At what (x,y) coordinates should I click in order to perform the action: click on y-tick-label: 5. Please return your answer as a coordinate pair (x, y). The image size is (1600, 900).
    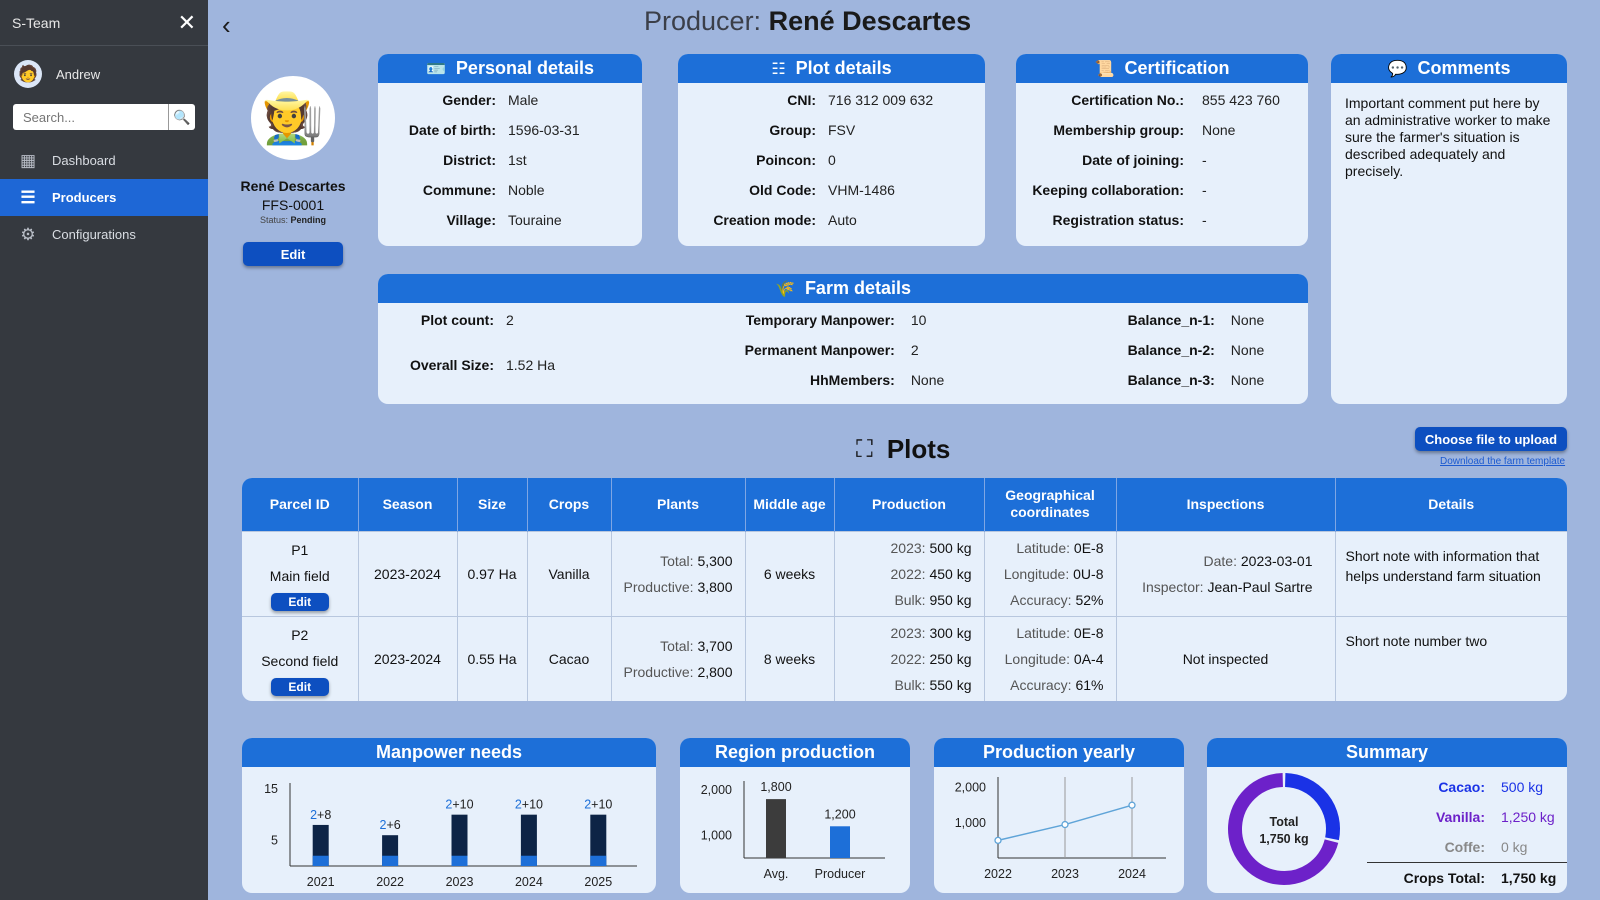
    Looking at the image, I should click on (274, 840).